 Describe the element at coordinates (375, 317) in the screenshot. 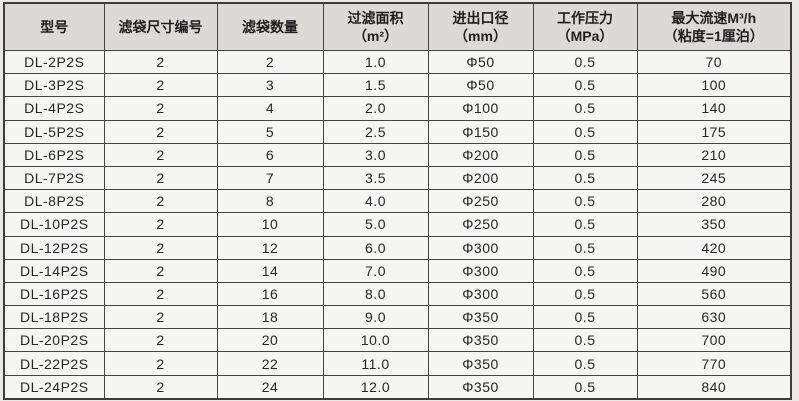

I see `table-cell: 9.0` at that location.